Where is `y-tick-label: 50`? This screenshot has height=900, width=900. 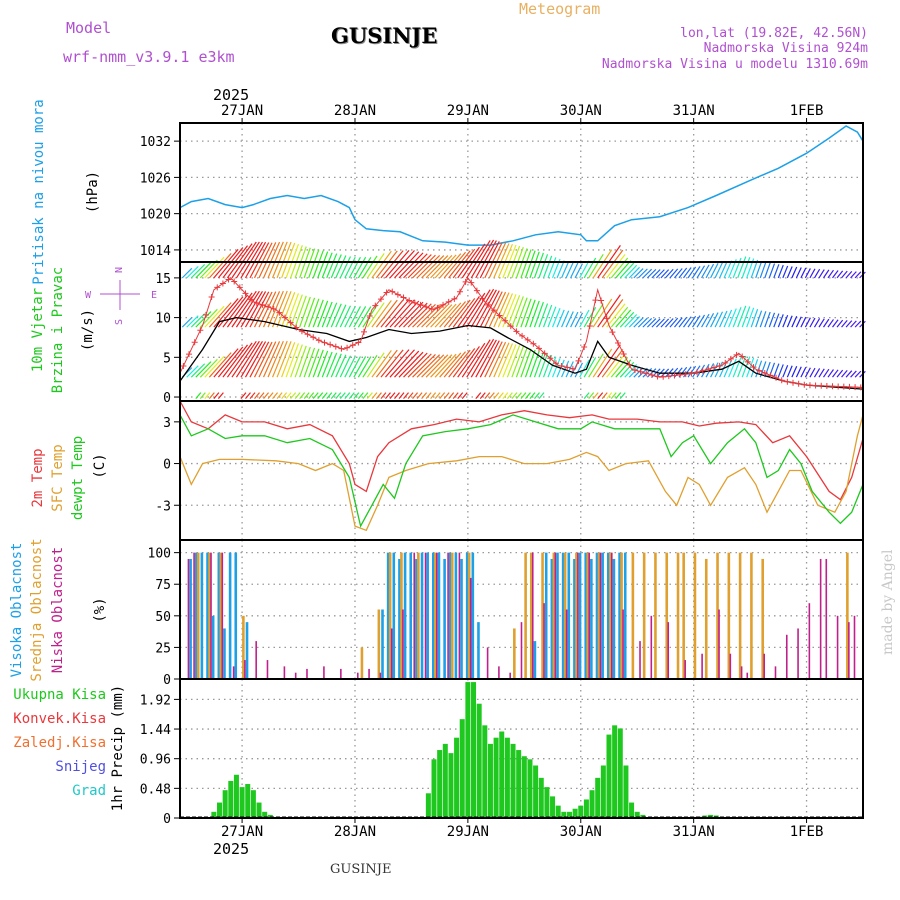 y-tick-label: 50 is located at coordinates (163, 617).